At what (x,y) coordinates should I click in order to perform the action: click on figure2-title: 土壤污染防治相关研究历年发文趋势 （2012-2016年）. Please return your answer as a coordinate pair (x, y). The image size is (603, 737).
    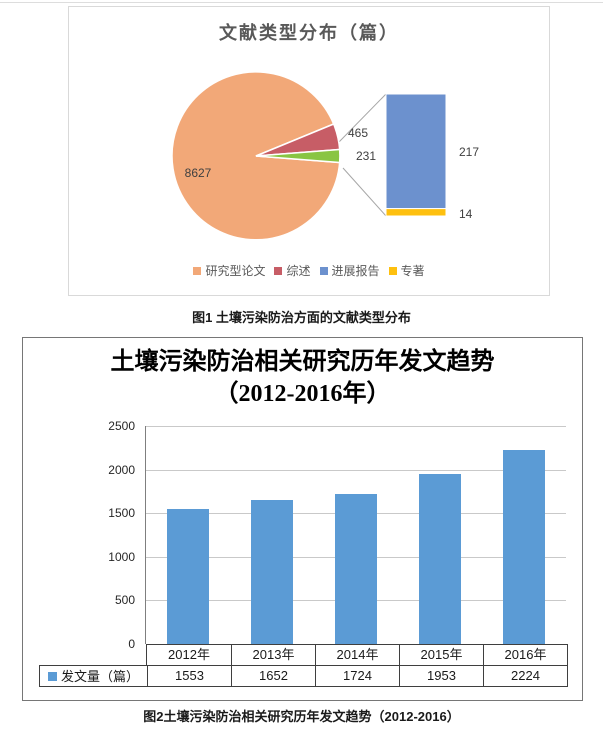
    Looking at the image, I should click on (302, 378).